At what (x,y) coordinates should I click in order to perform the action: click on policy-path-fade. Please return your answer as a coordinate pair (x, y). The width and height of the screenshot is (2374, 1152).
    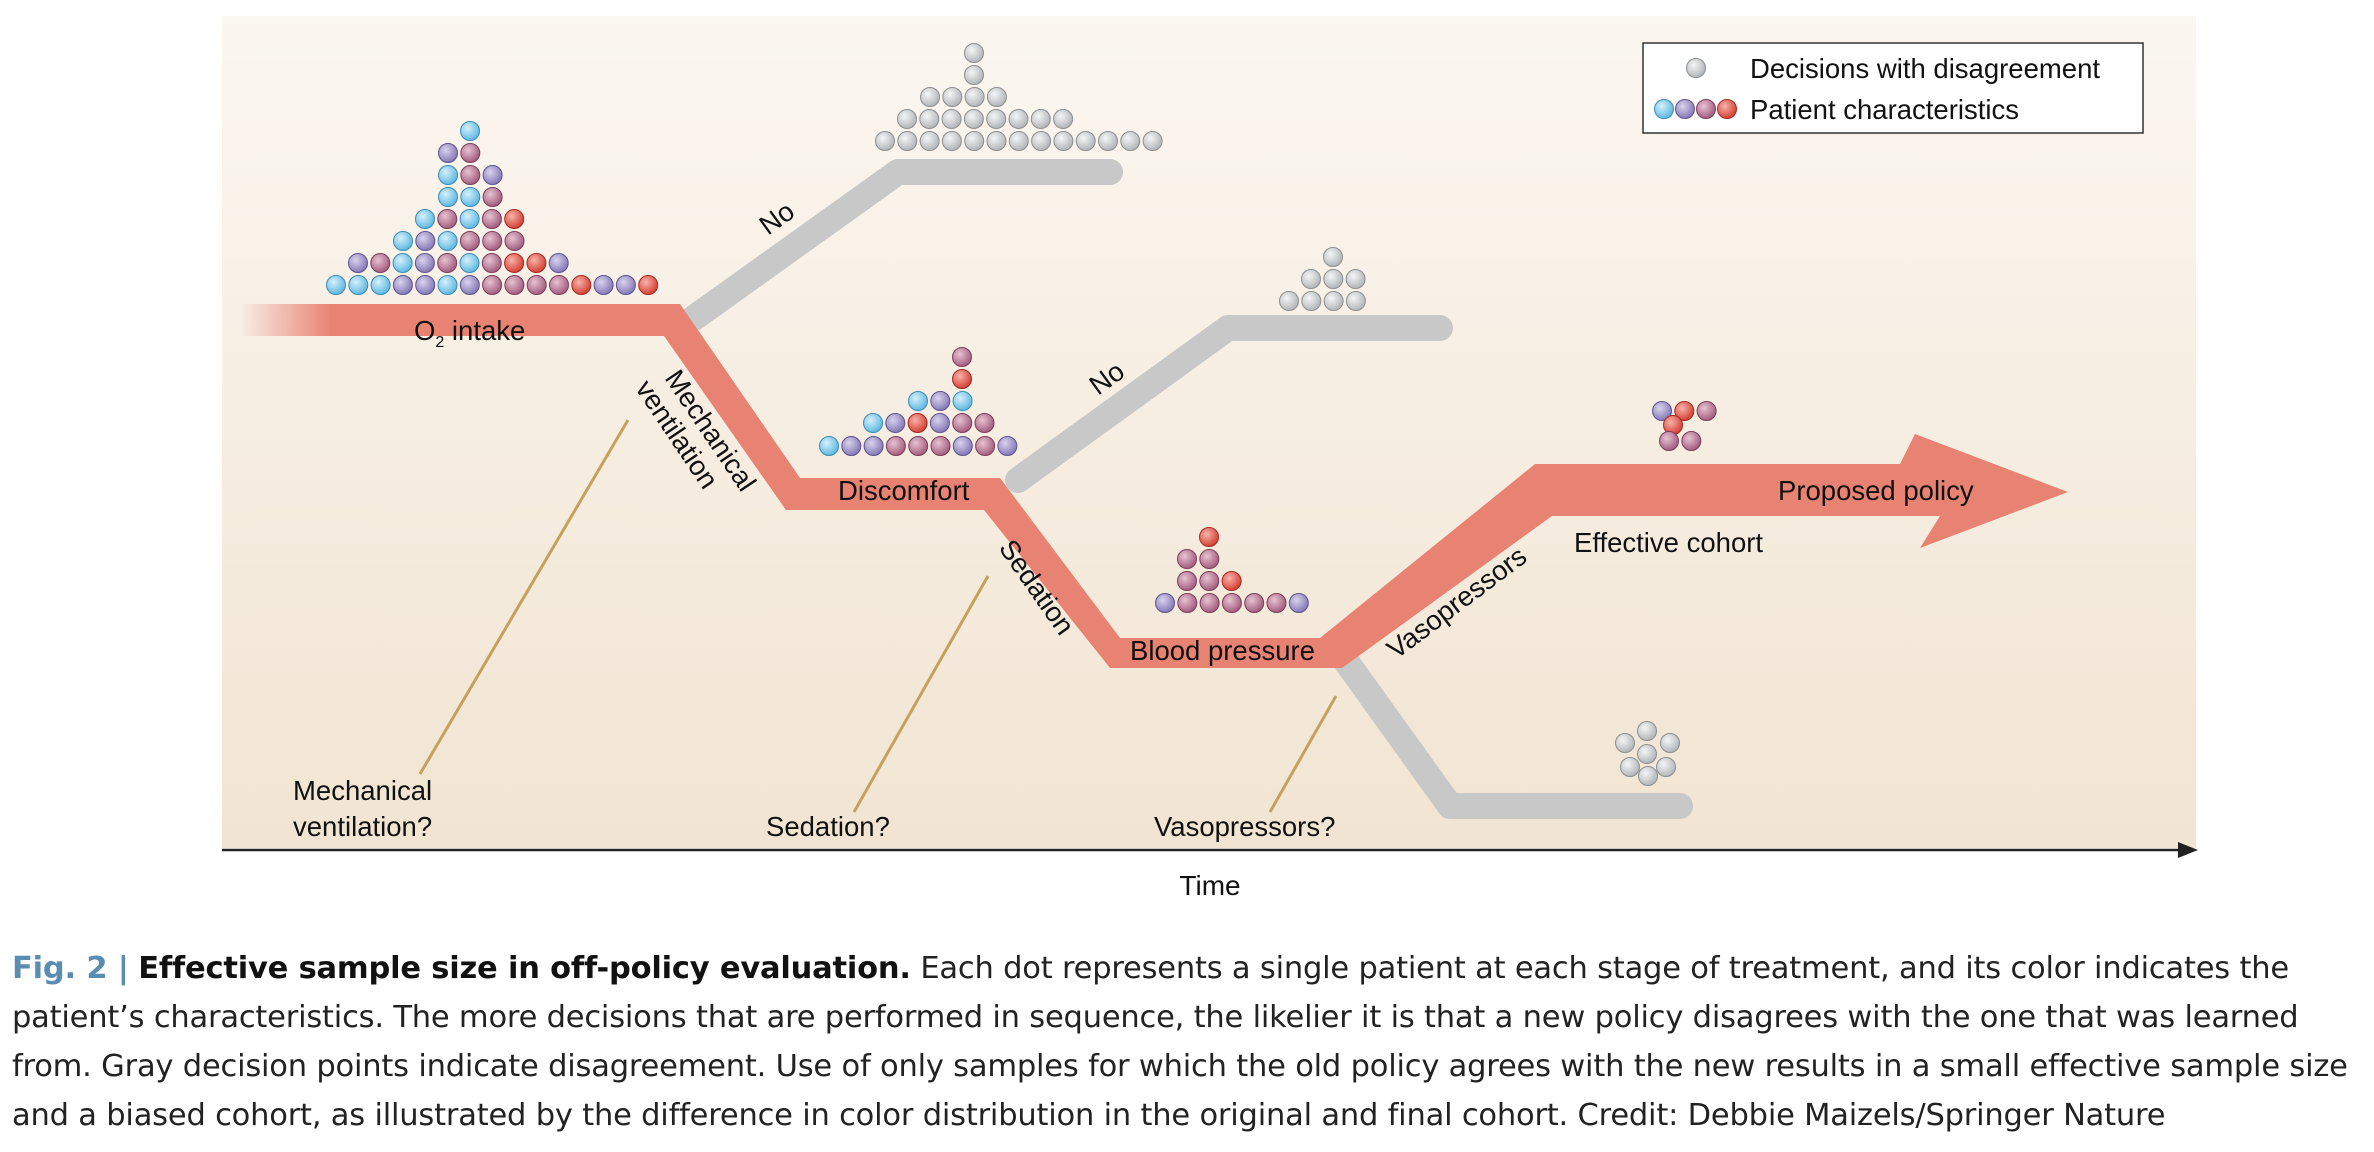
    Looking at the image, I should click on (286, 320).